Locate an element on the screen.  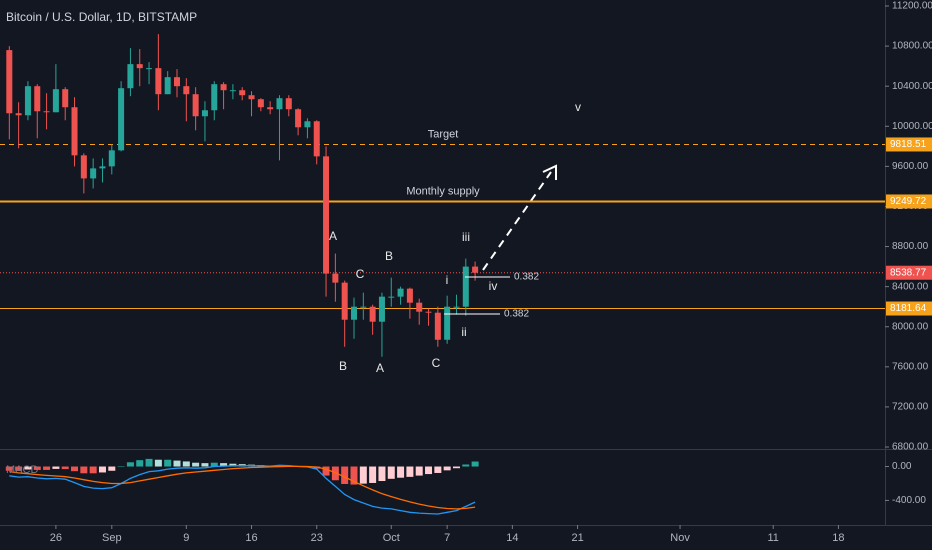
level-name: Monthly supply is located at coordinates (443, 191).